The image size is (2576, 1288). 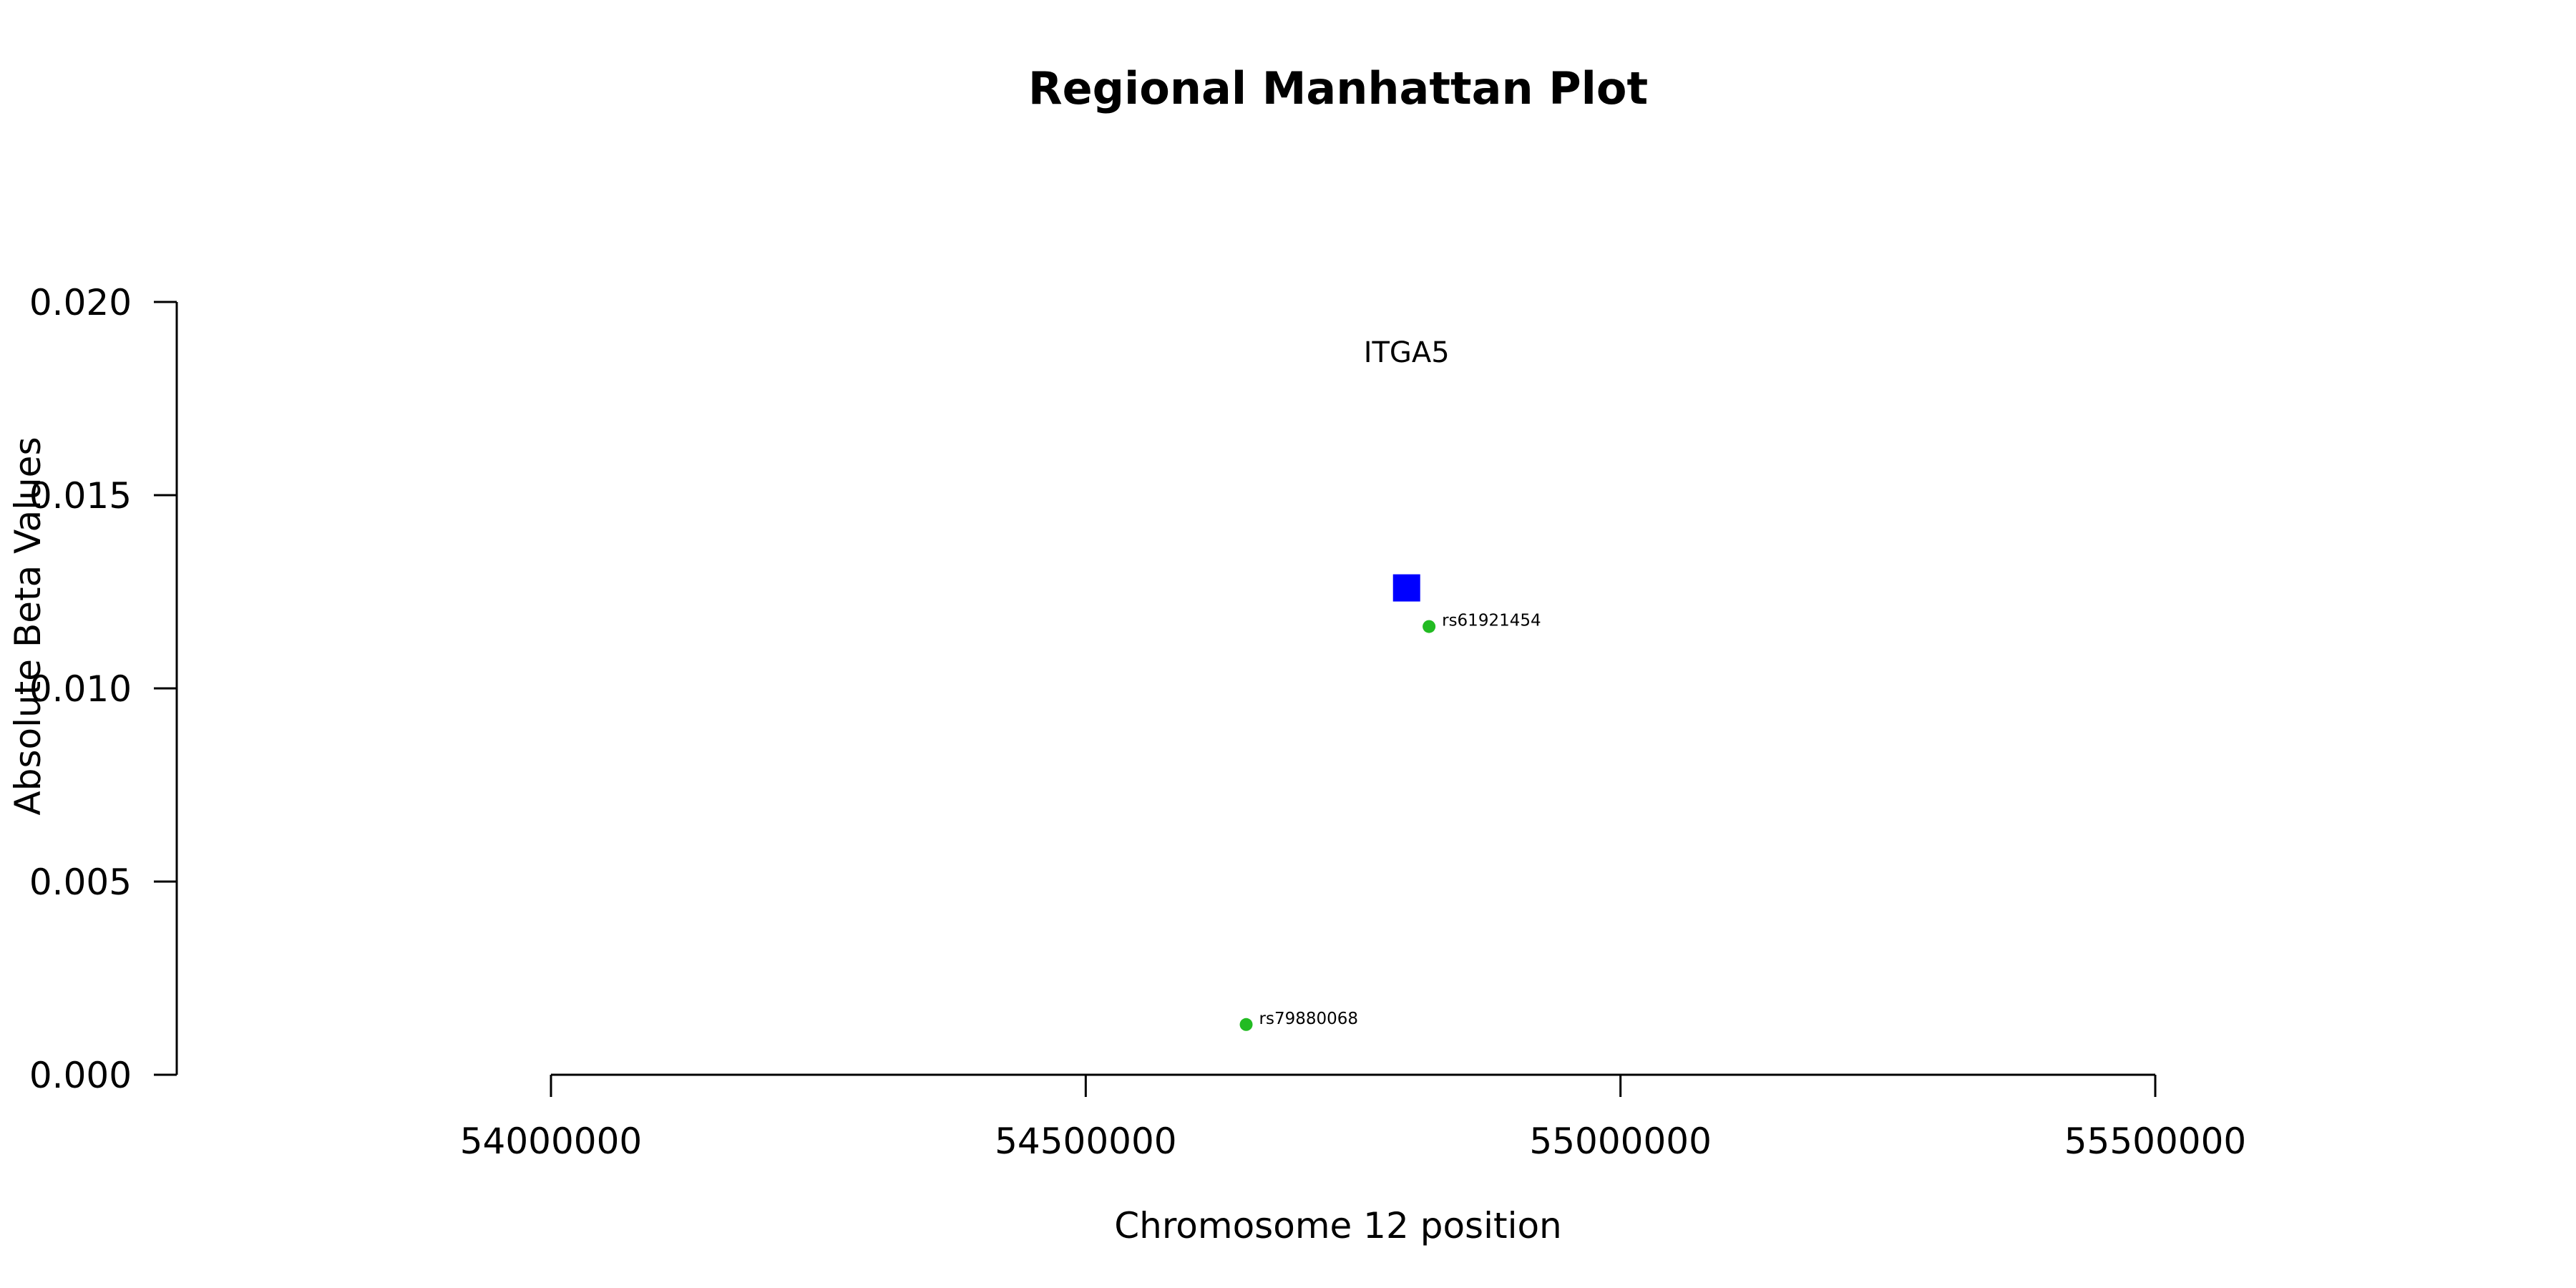 I want to click on x-axis-label: Chromosome 12 position, so click(x=1338, y=1225).